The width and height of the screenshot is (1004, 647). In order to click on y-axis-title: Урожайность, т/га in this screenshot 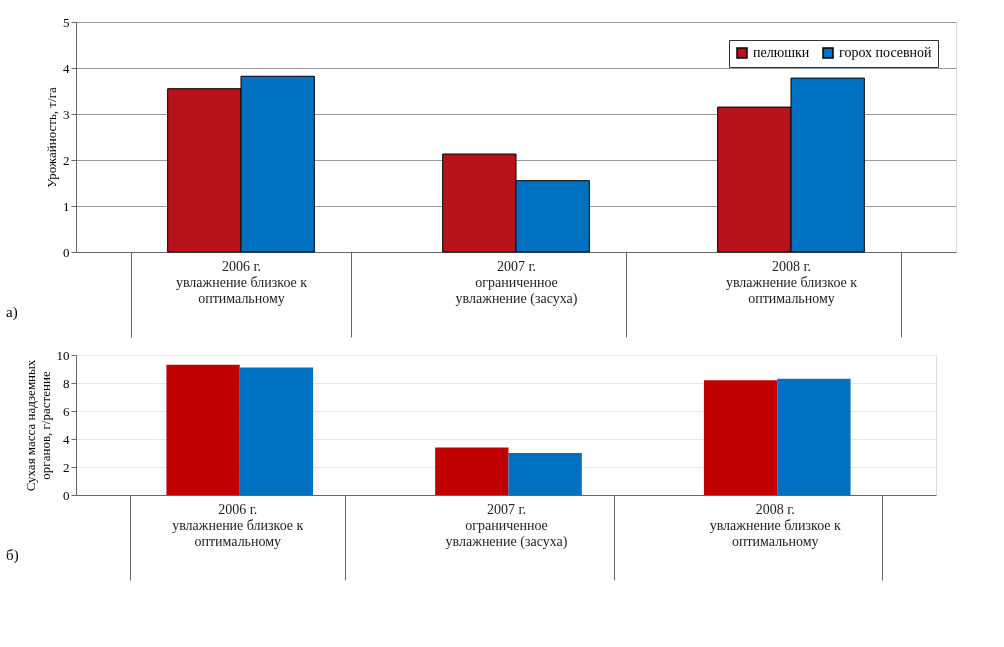, I will do `click(51, 137)`.